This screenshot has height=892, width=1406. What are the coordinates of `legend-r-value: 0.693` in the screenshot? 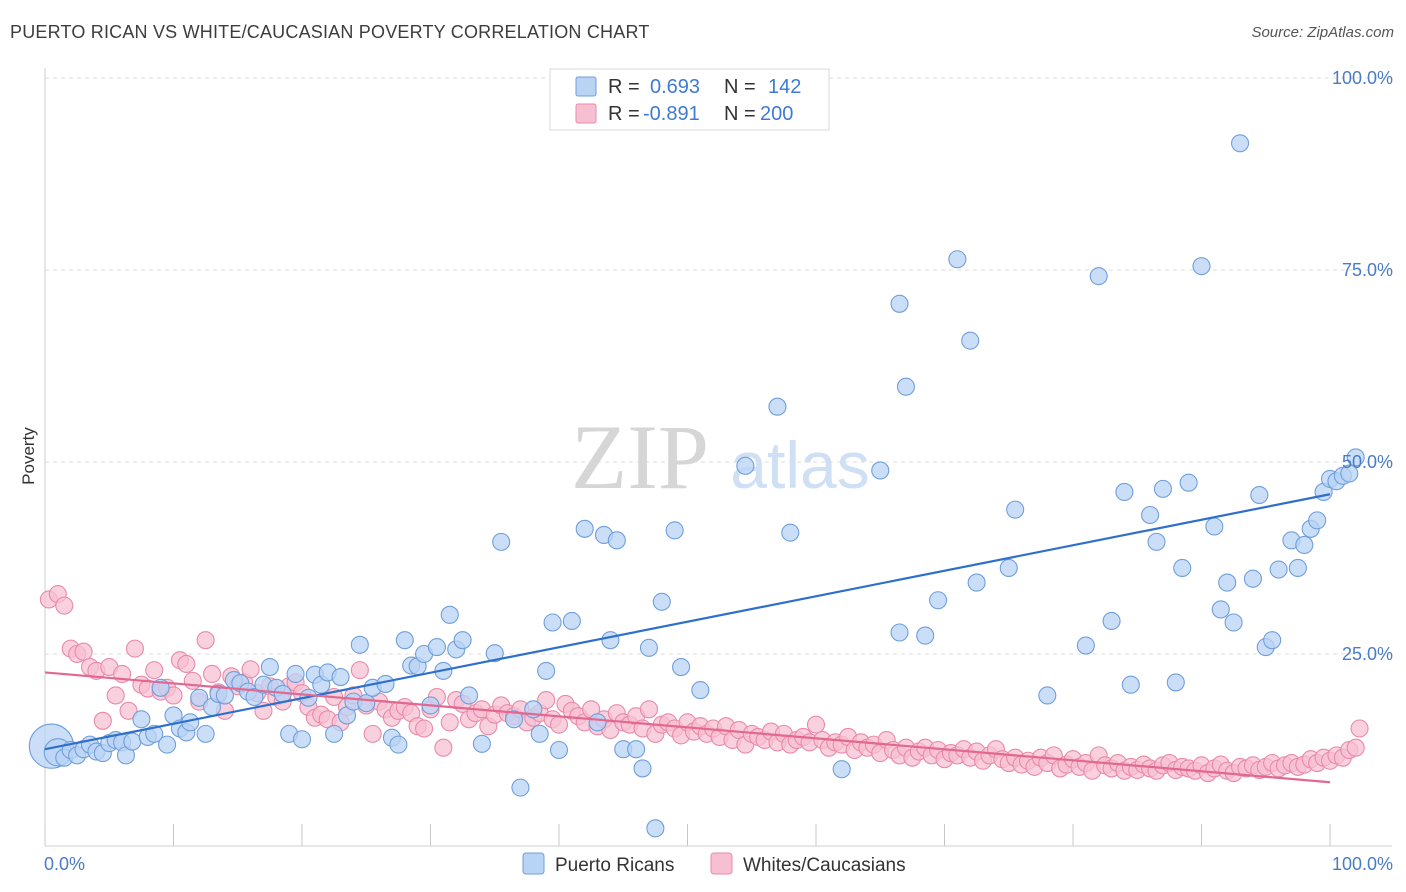 It's located at (675, 87).